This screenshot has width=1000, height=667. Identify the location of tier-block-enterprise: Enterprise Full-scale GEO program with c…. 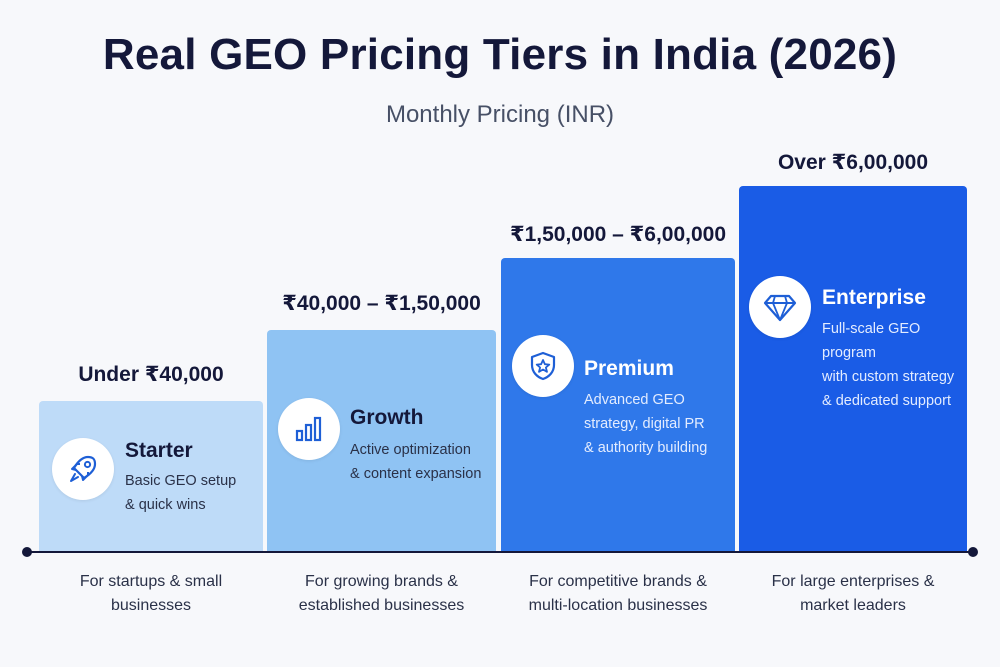
(853, 369).